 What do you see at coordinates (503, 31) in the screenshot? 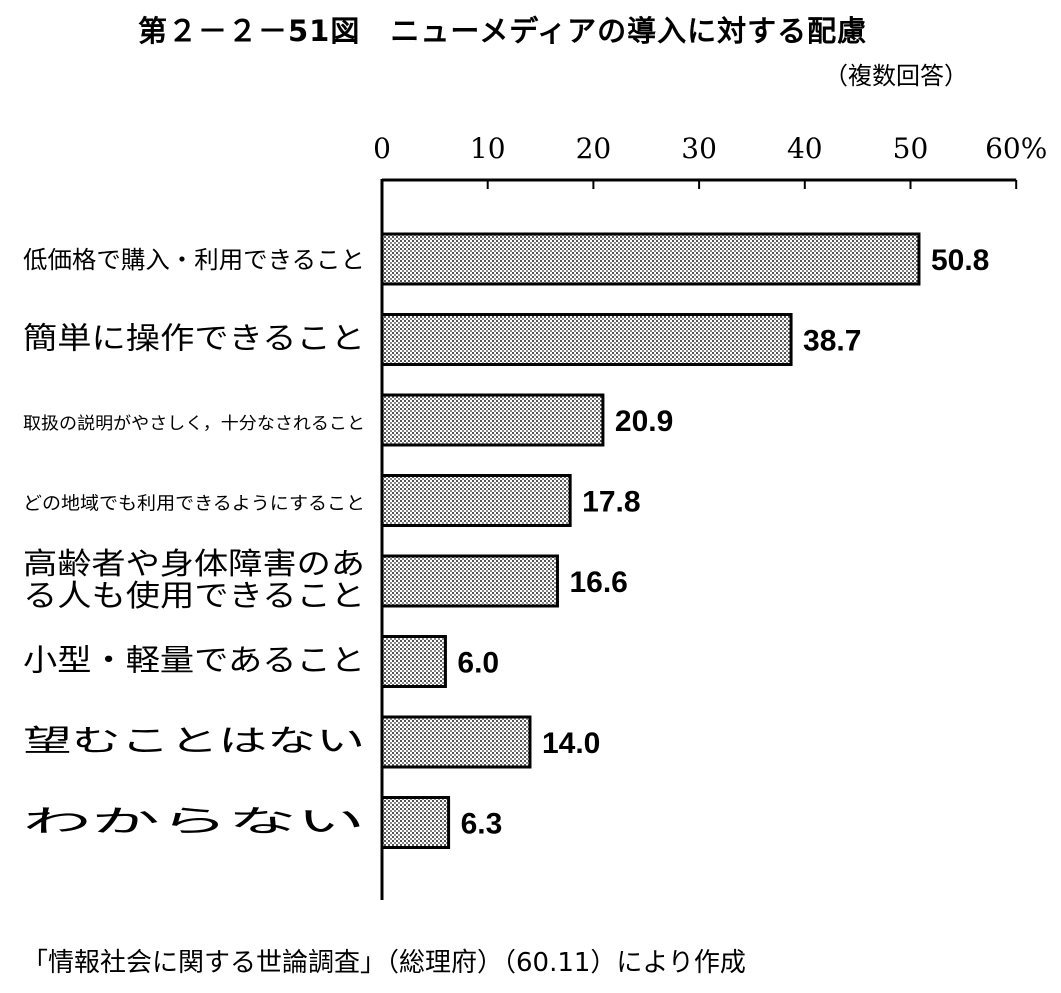
I see `chart-title: 第２－２－51図 ニューメディアの導入に対する配慮` at bounding box center [503, 31].